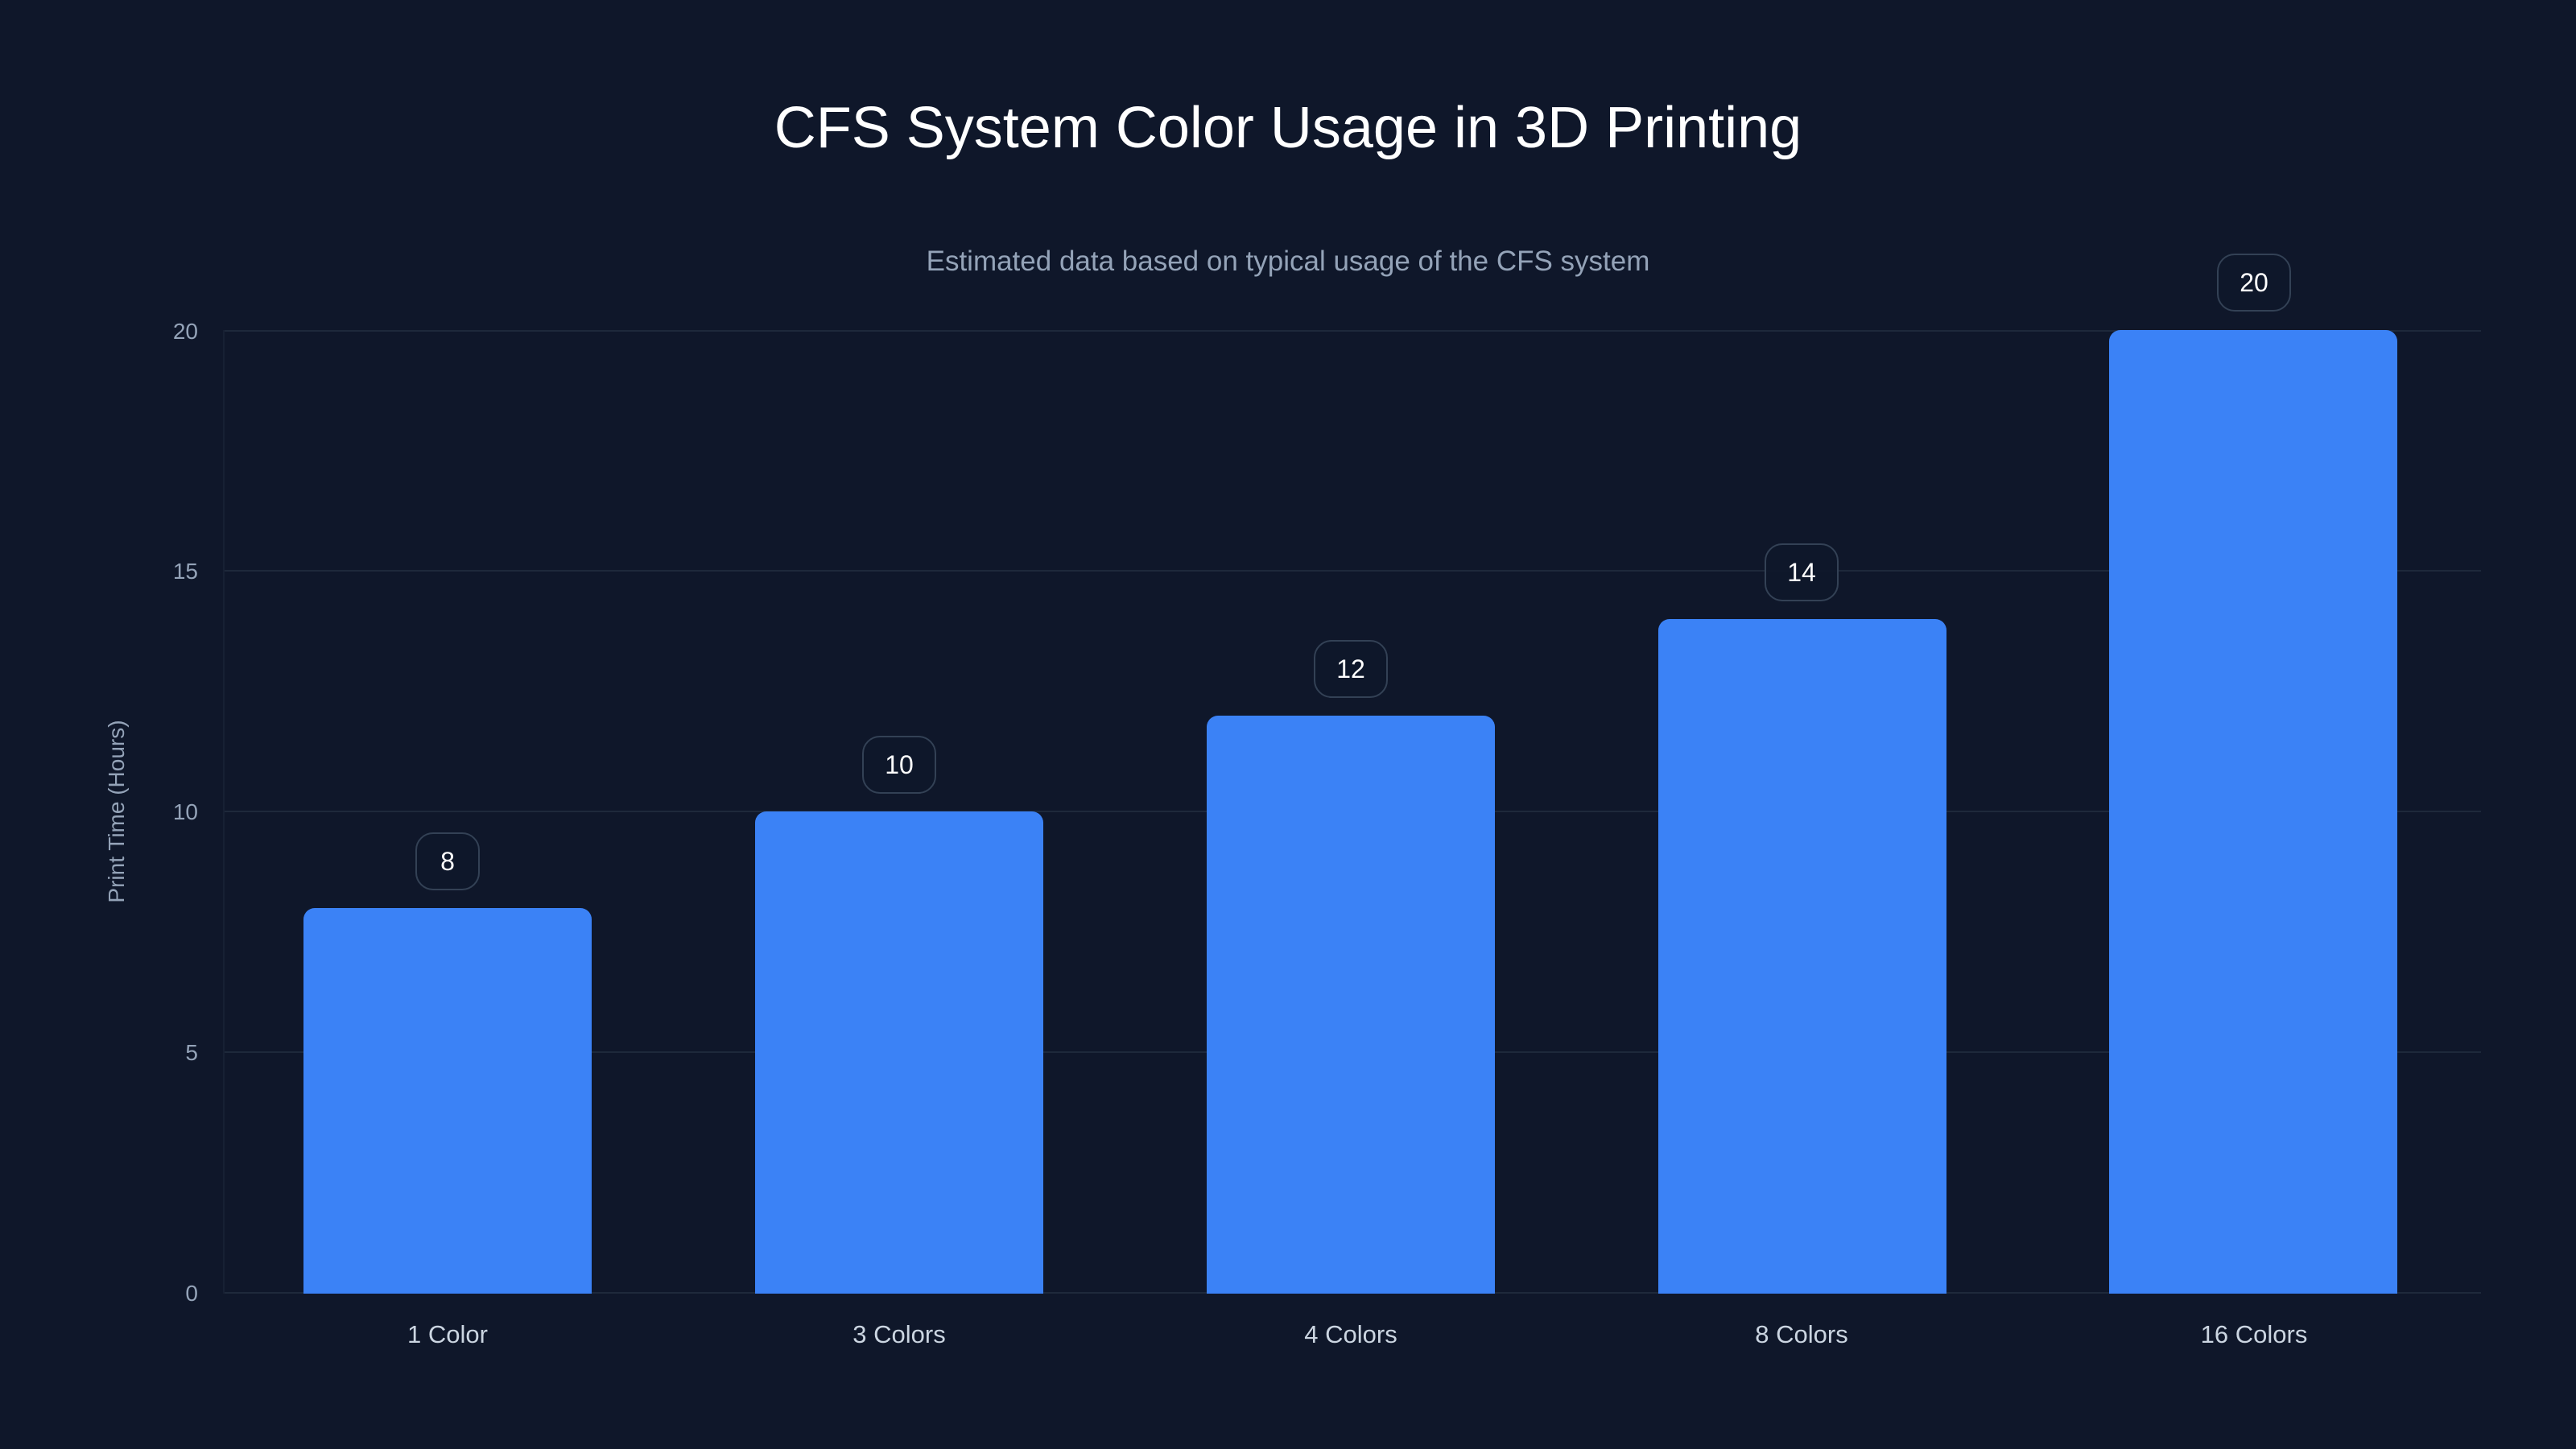  Describe the element at coordinates (116, 811) in the screenshot. I see `y-axis-label: Print Time (Hours)` at that location.